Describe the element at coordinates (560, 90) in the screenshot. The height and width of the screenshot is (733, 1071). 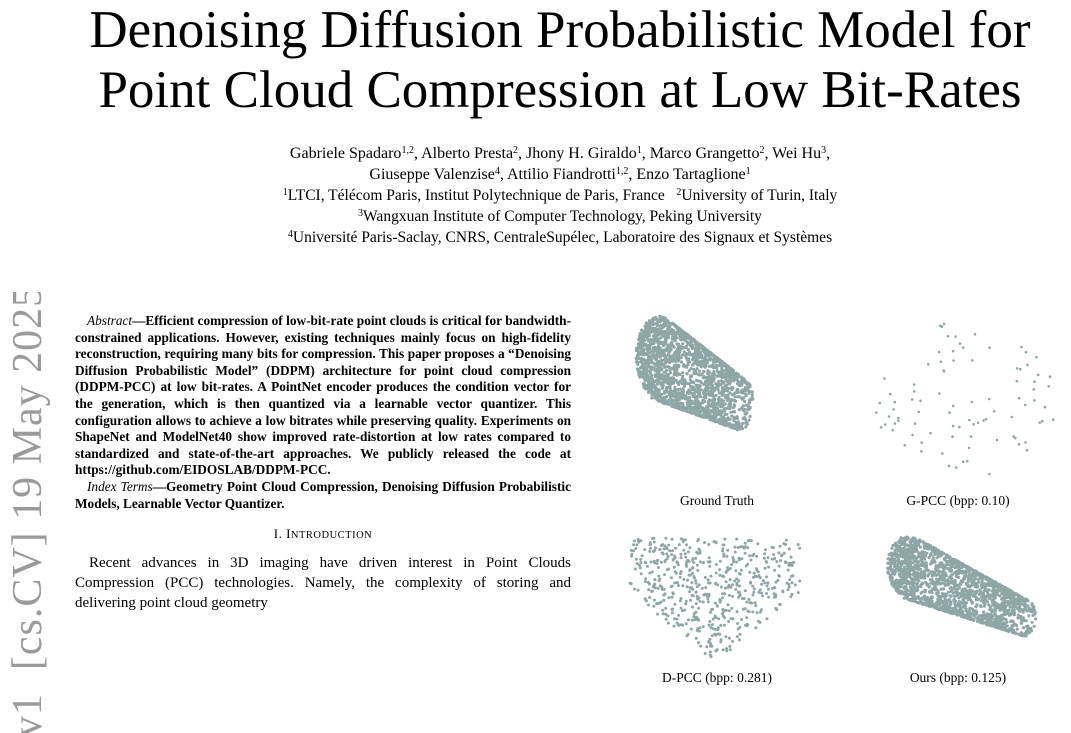
I see `title-line-2: Point Cloud Compression at Low Bit-Rates` at that location.